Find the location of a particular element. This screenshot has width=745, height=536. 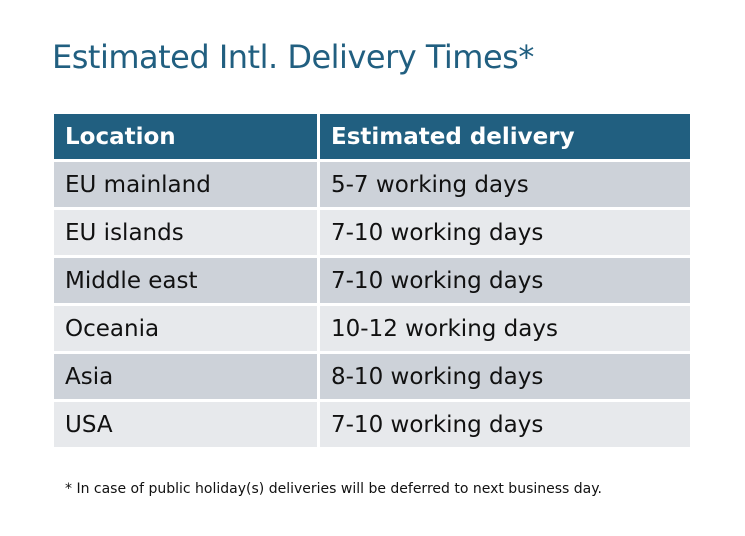

location-cell: EU islands is located at coordinates (185, 232).